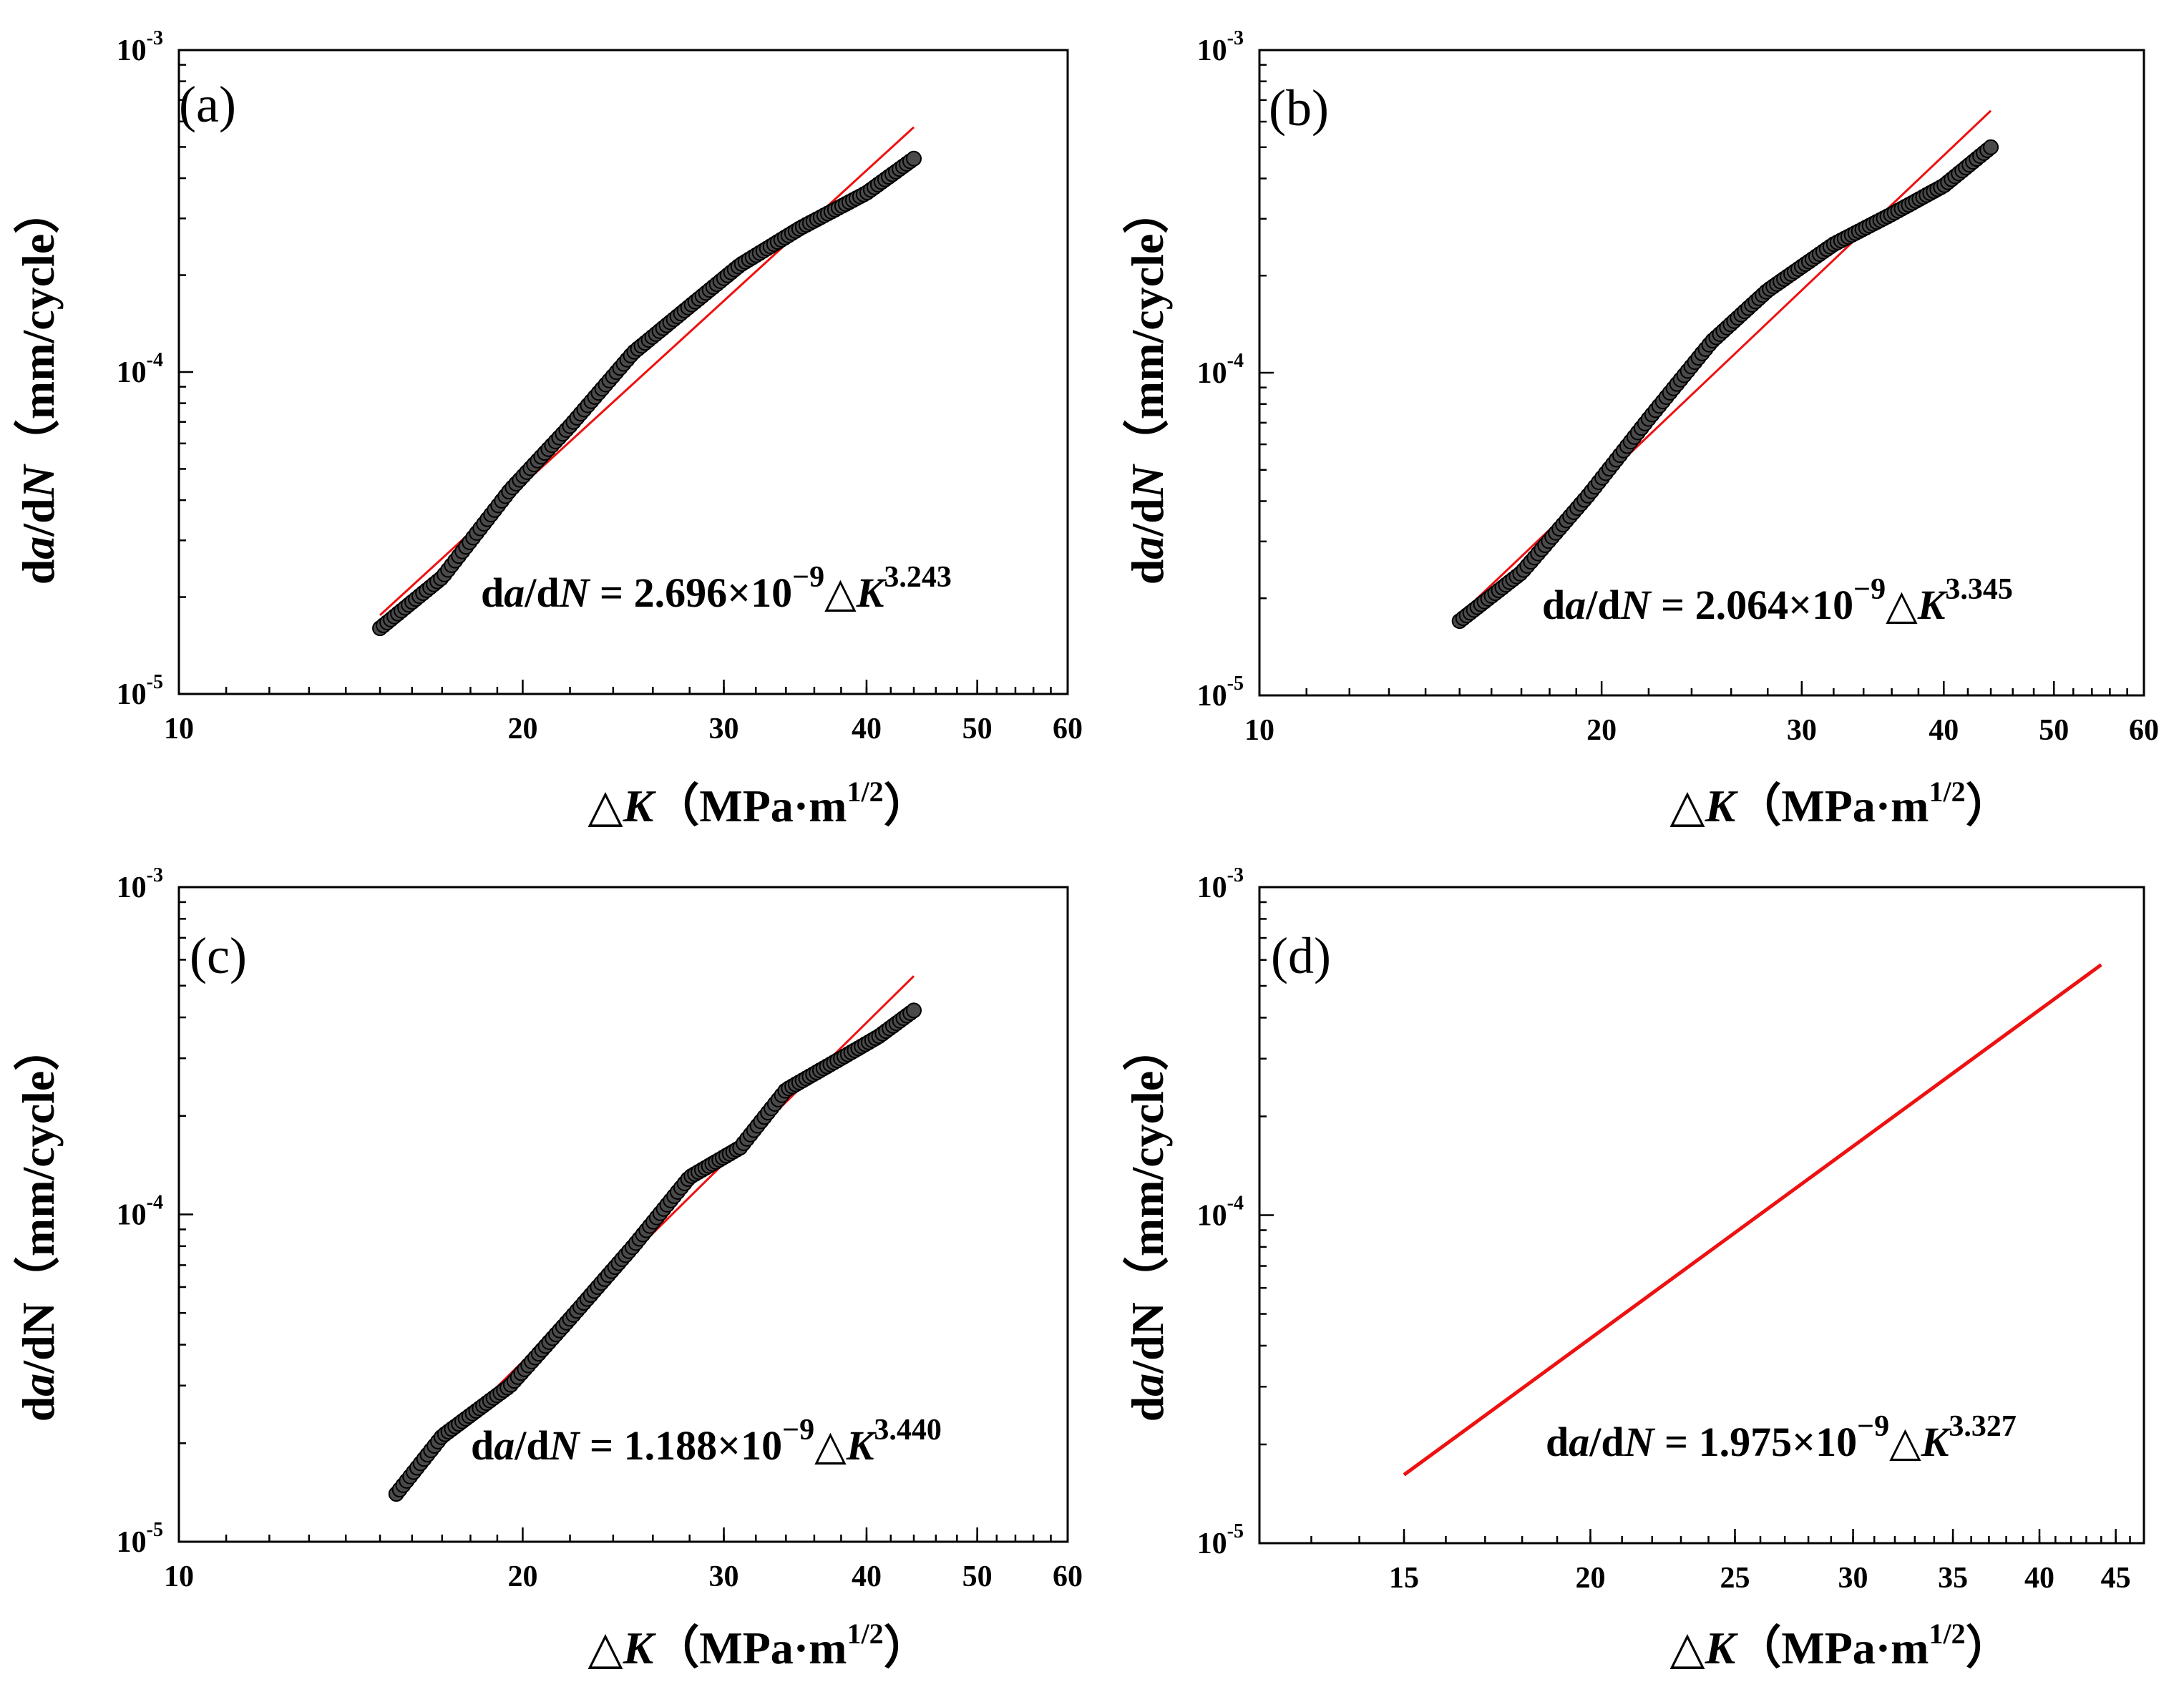  Describe the element at coordinates (1301, 956) in the screenshot. I see `panel-label: (d)` at that location.